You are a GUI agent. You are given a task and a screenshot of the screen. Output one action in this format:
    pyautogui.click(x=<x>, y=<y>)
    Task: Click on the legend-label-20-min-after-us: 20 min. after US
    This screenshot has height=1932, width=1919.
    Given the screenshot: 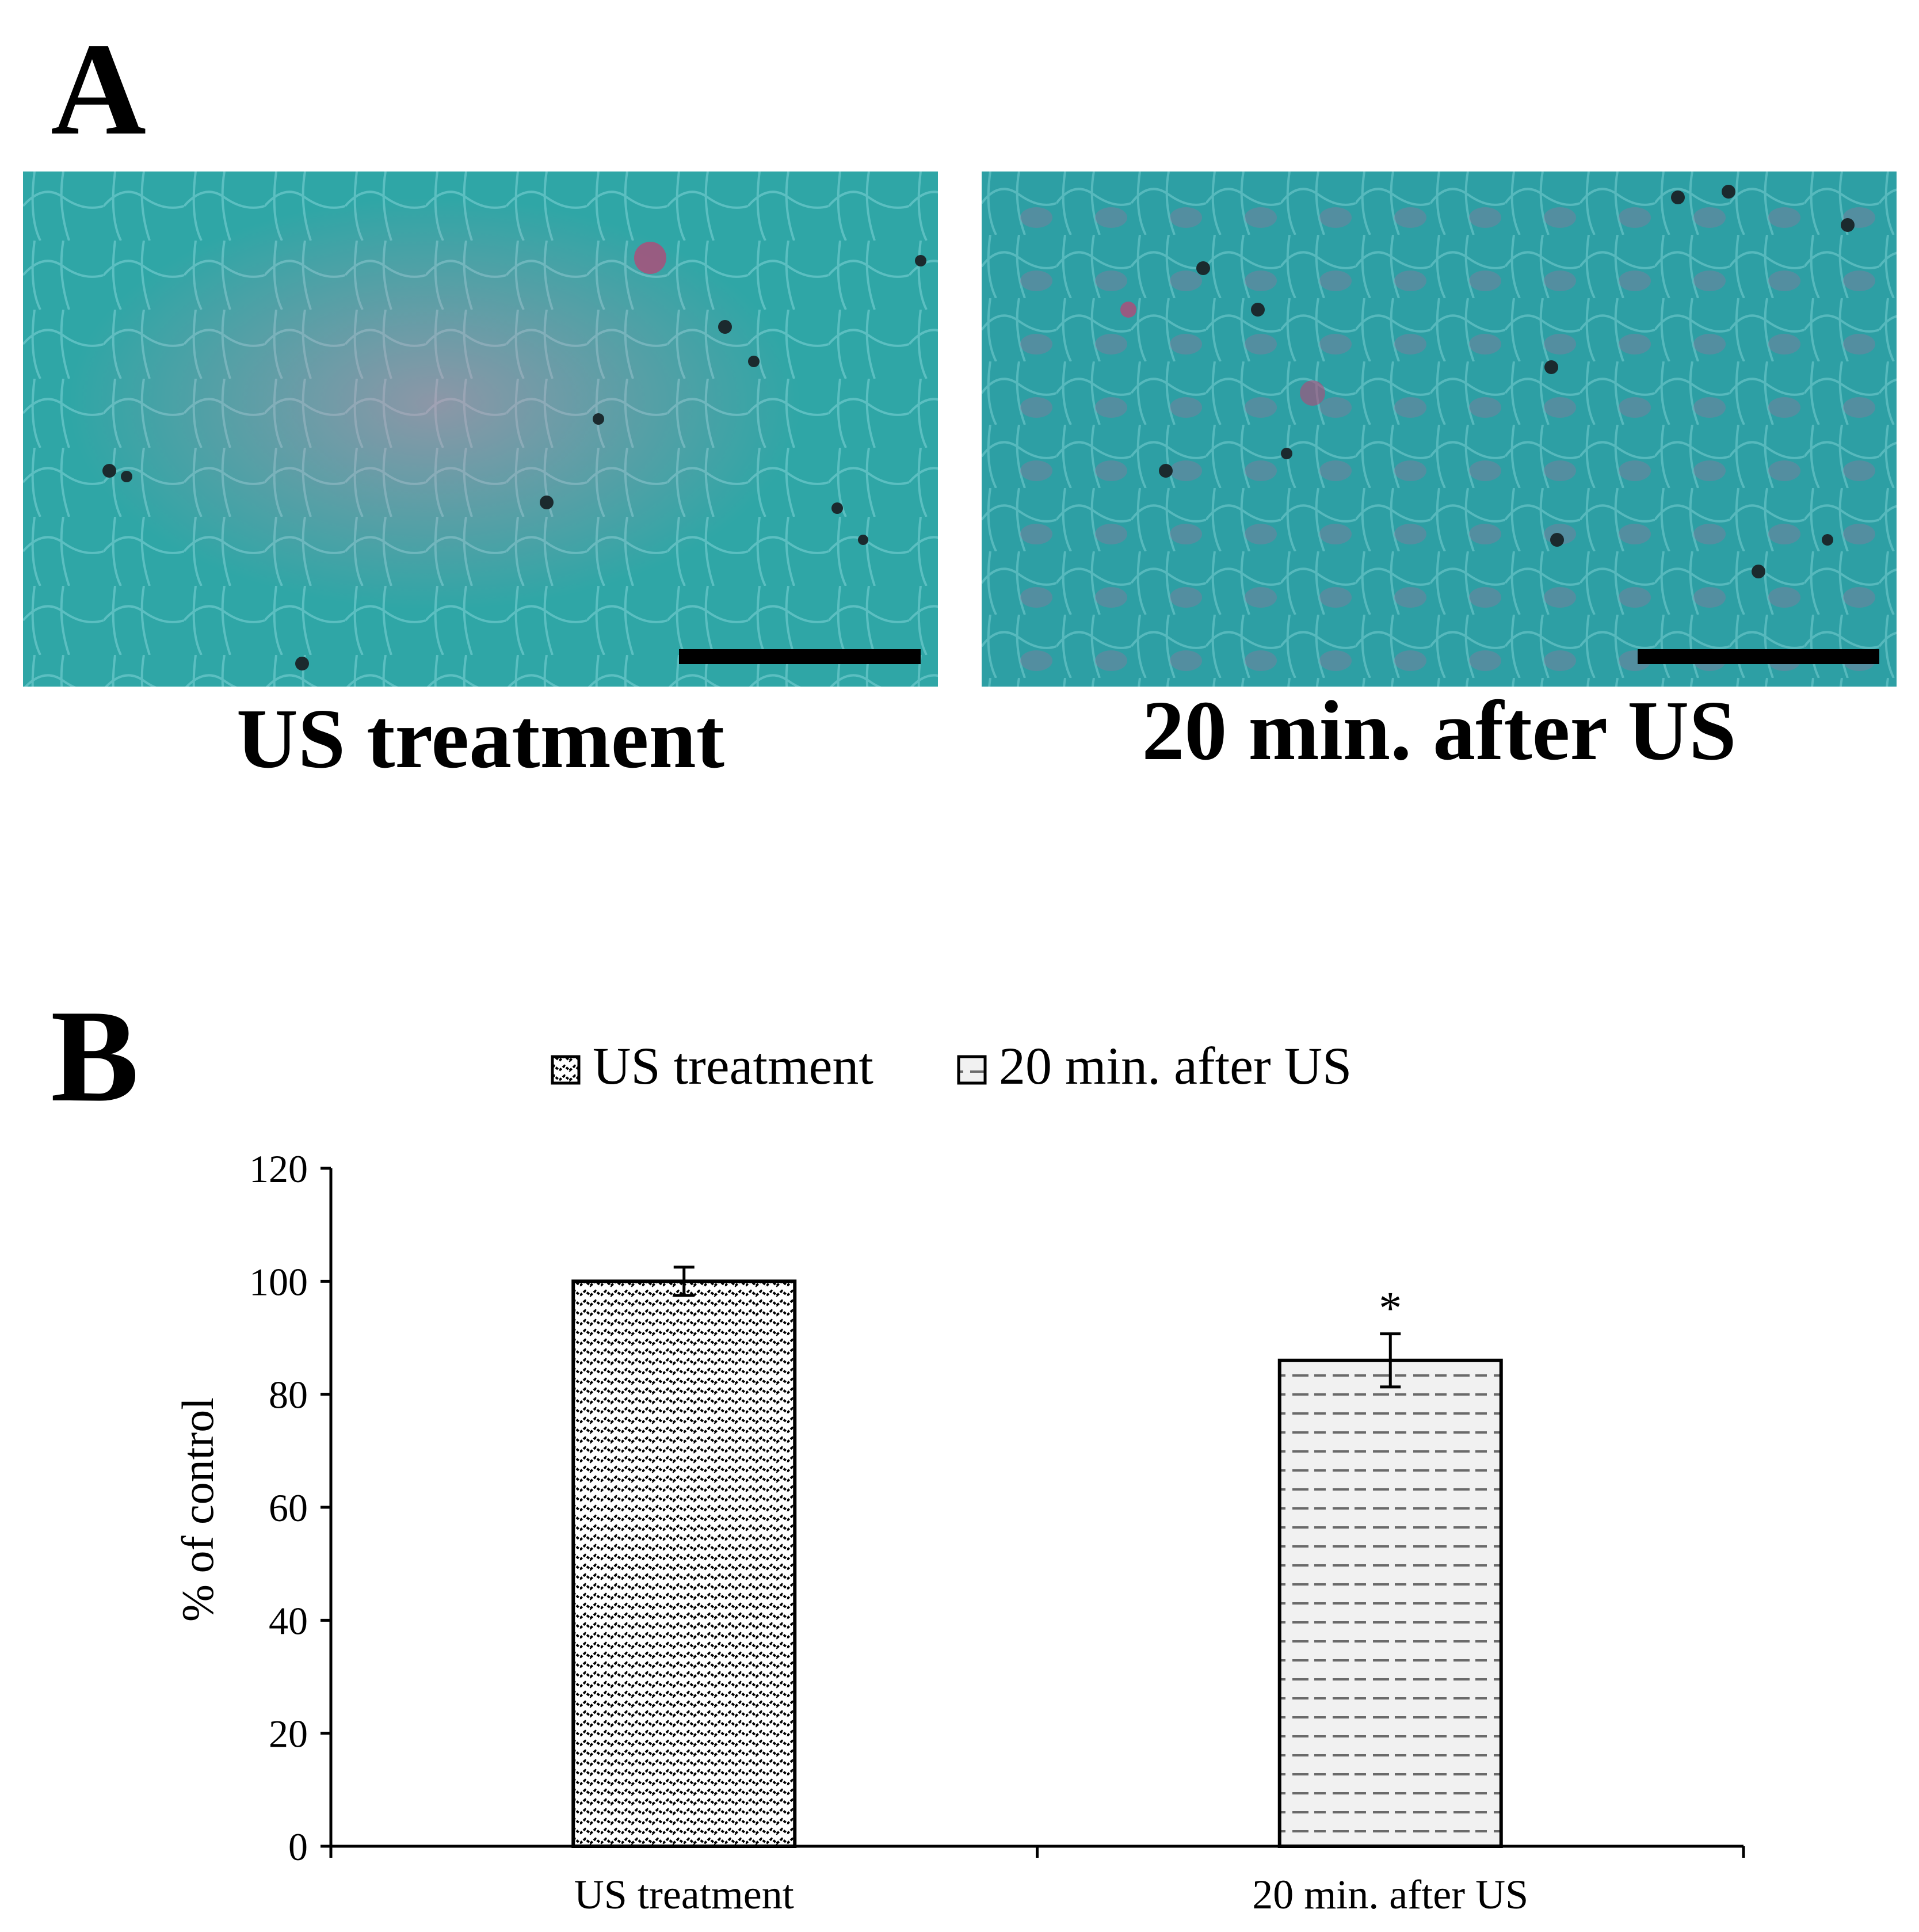 What is the action you would take?
    pyautogui.click(x=1175, y=1066)
    